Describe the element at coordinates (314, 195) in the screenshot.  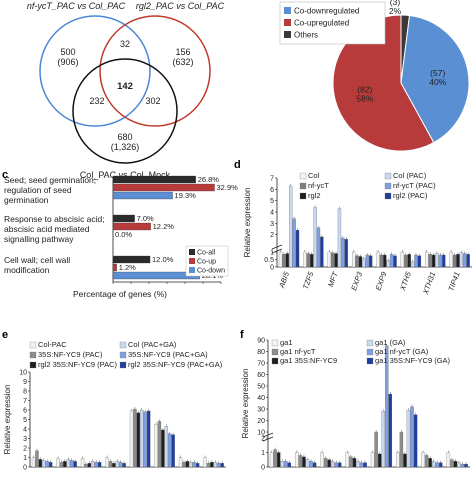
I see `legend-entry: rgl2` at that location.